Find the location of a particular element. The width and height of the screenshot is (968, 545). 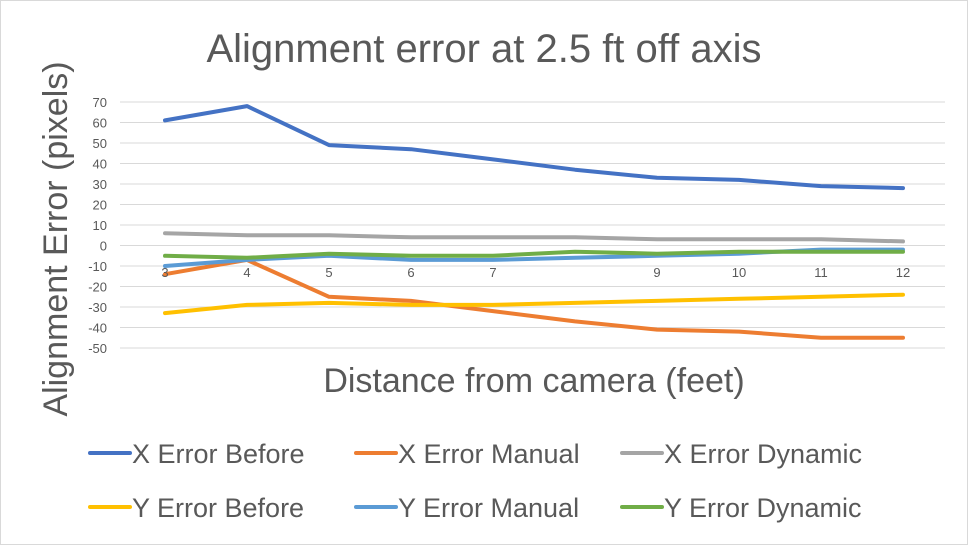

y-axis-ticks: 70 60 50 40 30 20 10 0 -10 -20 -30 -40 -50 is located at coordinates (97, 225).